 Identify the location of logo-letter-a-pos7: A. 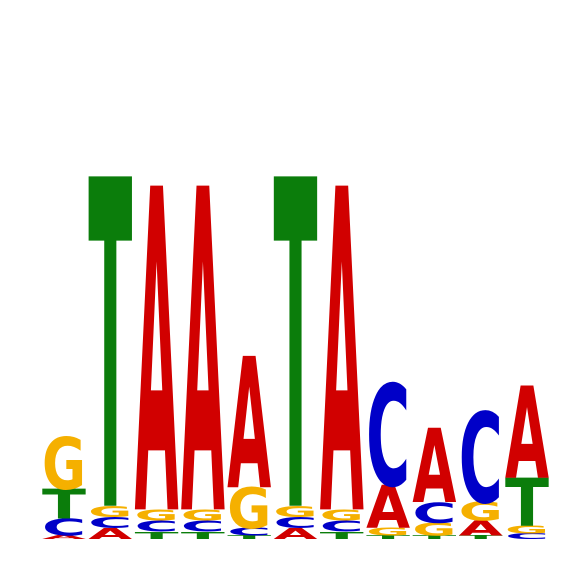
(342, 331).